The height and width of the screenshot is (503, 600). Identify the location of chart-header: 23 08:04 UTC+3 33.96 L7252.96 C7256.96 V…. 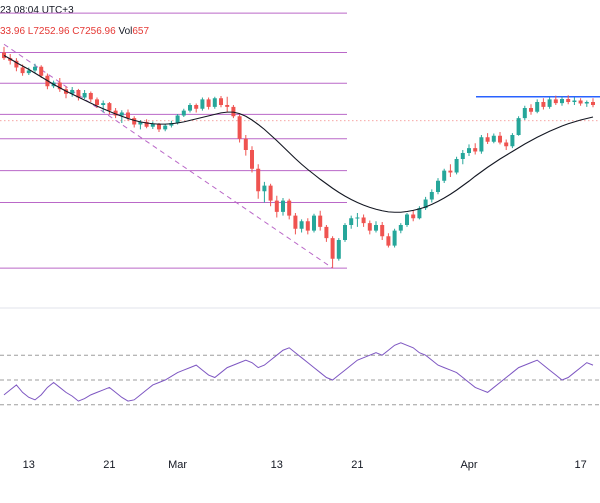
(300, 20).